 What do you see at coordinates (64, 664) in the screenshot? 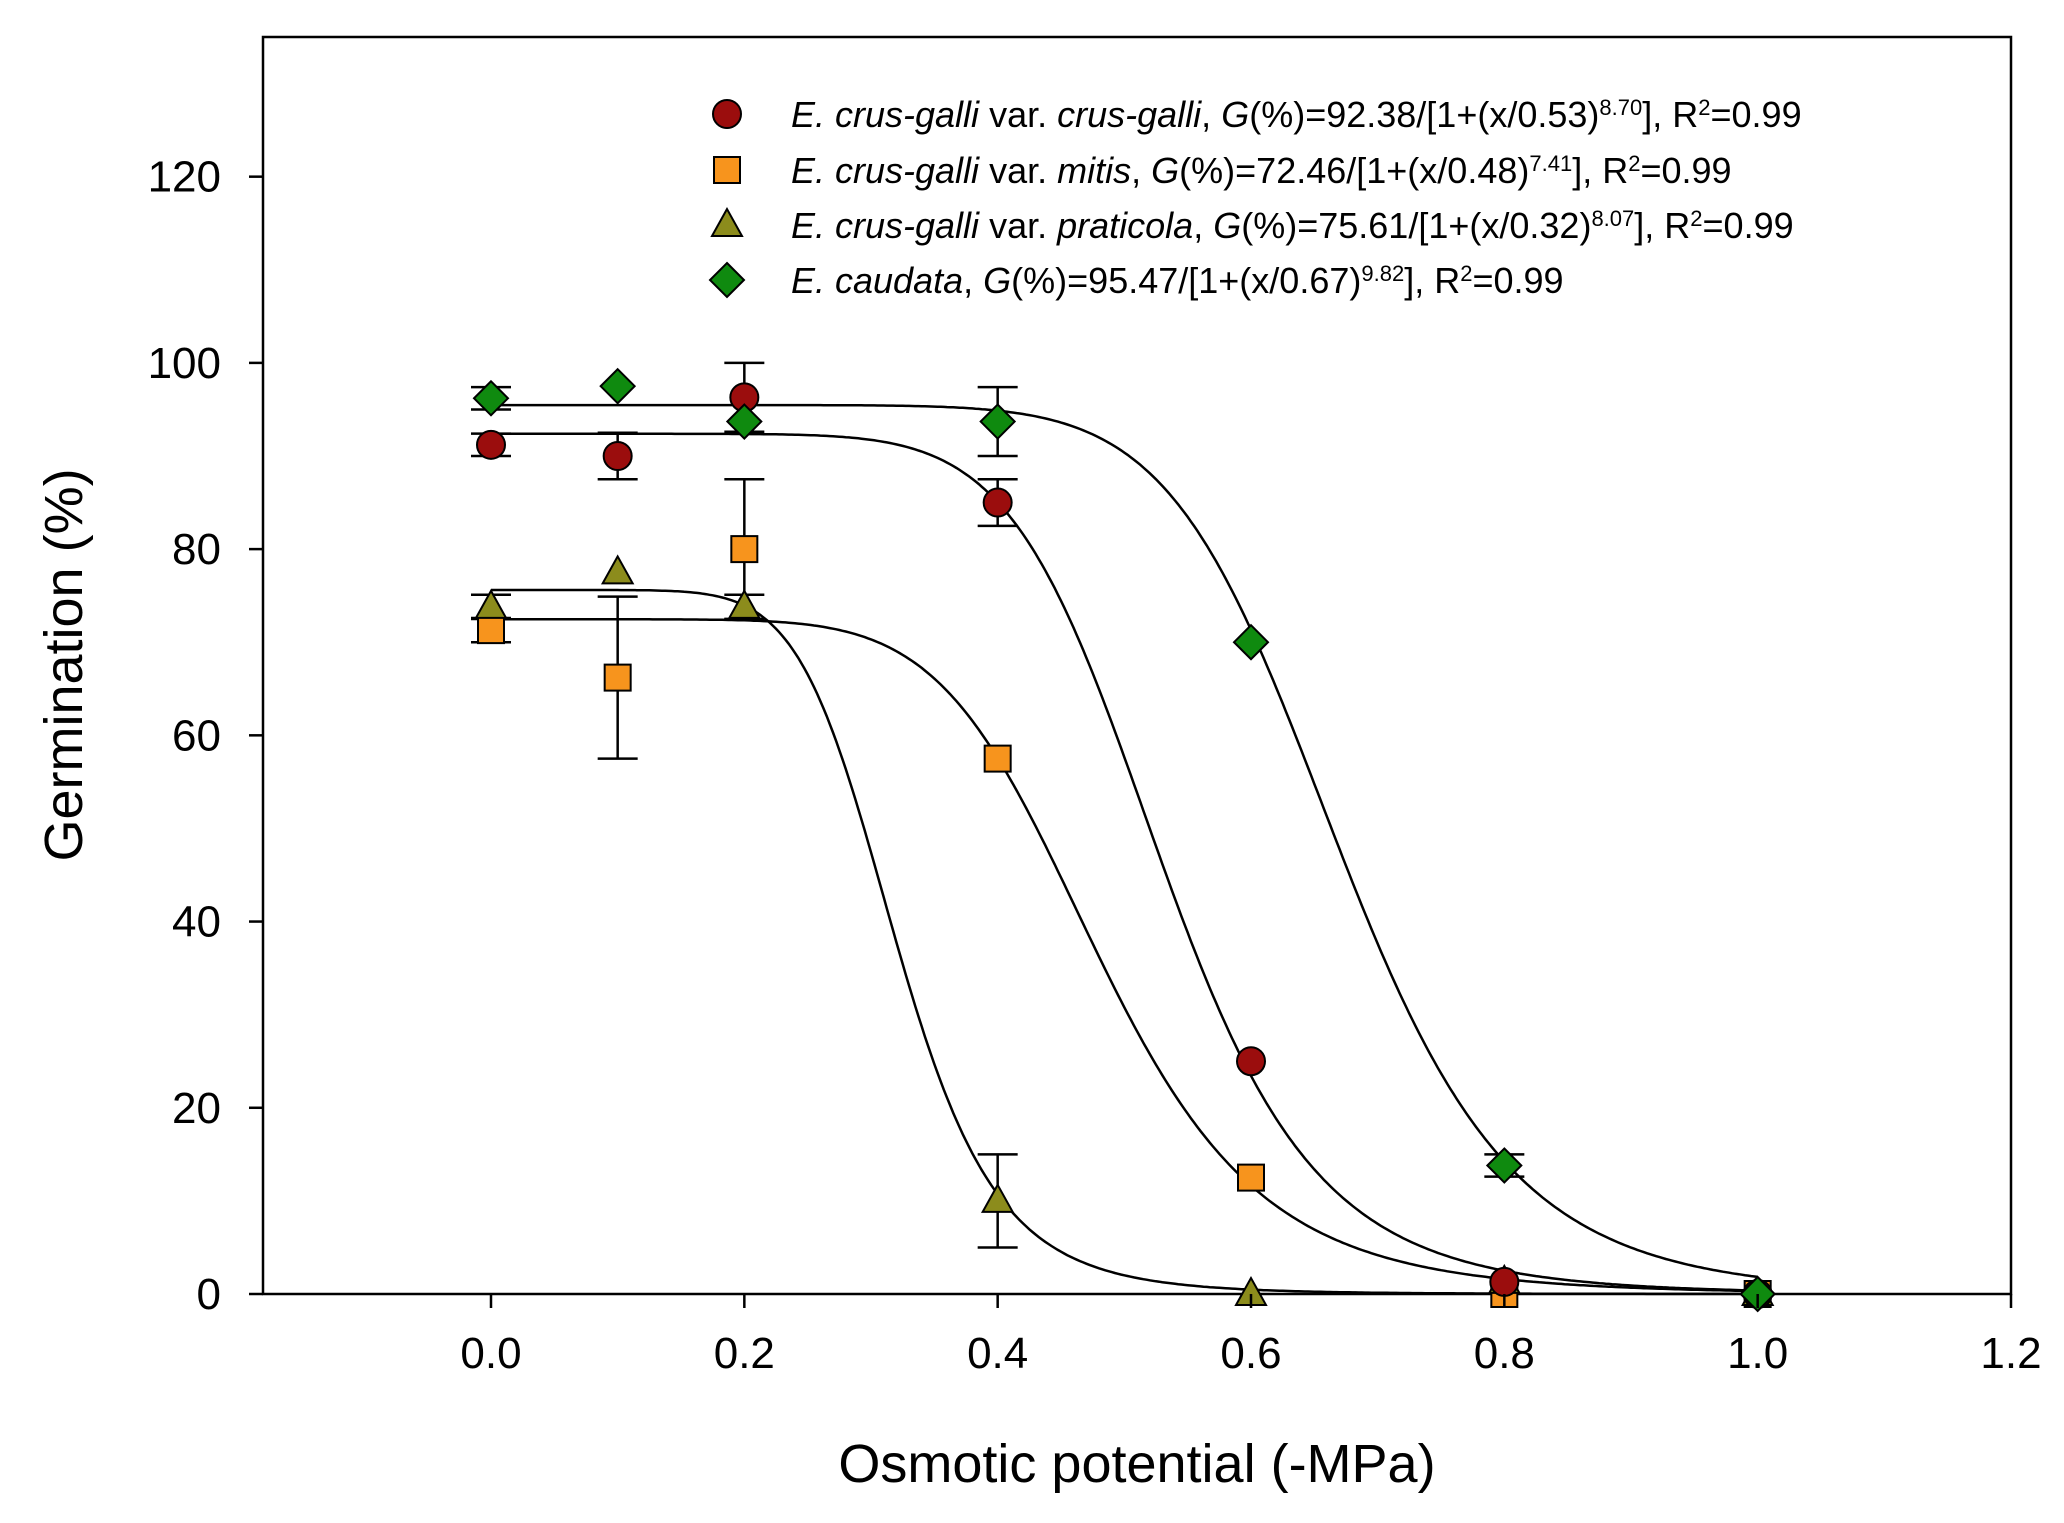
I see `y-axis-title: Germination (%)` at bounding box center [64, 664].